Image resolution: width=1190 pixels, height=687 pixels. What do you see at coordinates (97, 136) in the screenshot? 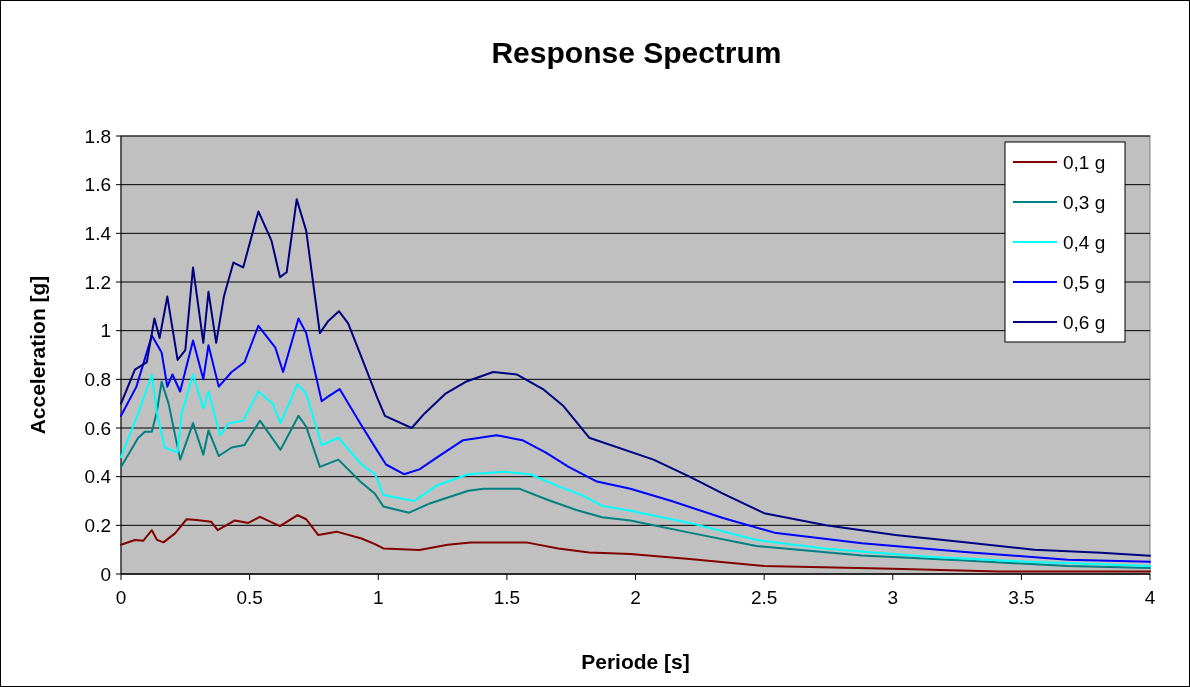
I see `y-tick-label: 1.8` at bounding box center [97, 136].